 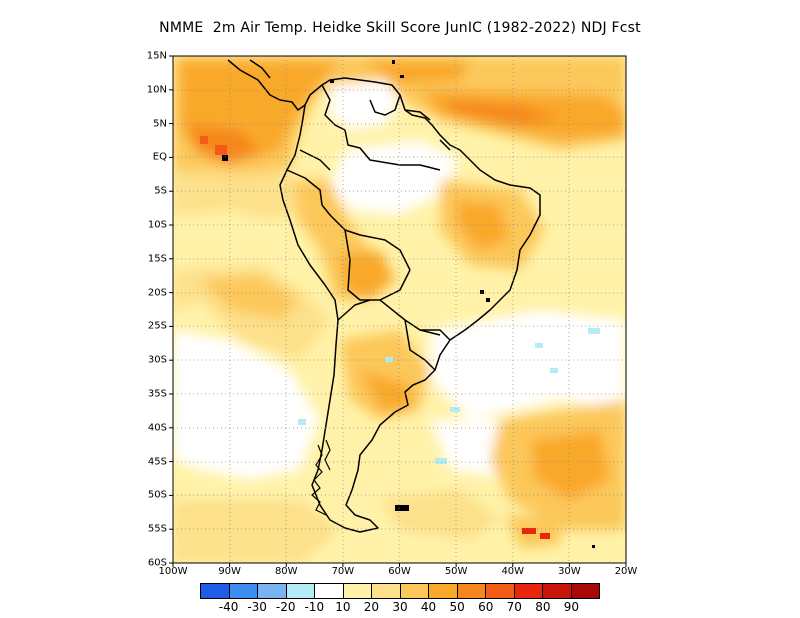 I want to click on lat-label: 25S, so click(x=157, y=326).